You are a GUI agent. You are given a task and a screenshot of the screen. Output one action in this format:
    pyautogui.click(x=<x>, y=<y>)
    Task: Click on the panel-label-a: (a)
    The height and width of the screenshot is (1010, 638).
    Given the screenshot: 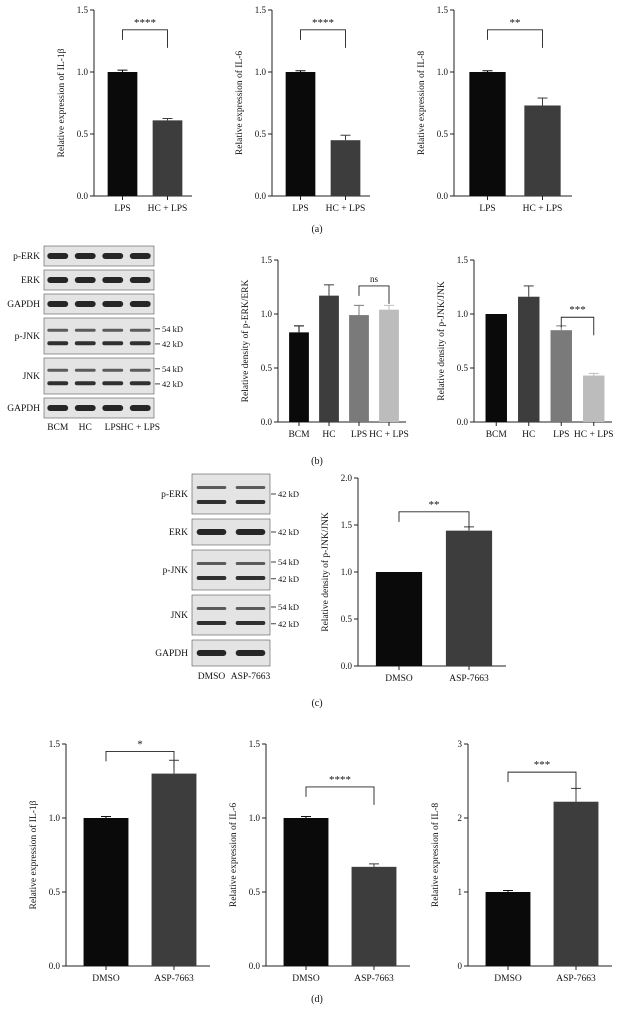 What is the action you would take?
    pyautogui.click(x=317, y=229)
    